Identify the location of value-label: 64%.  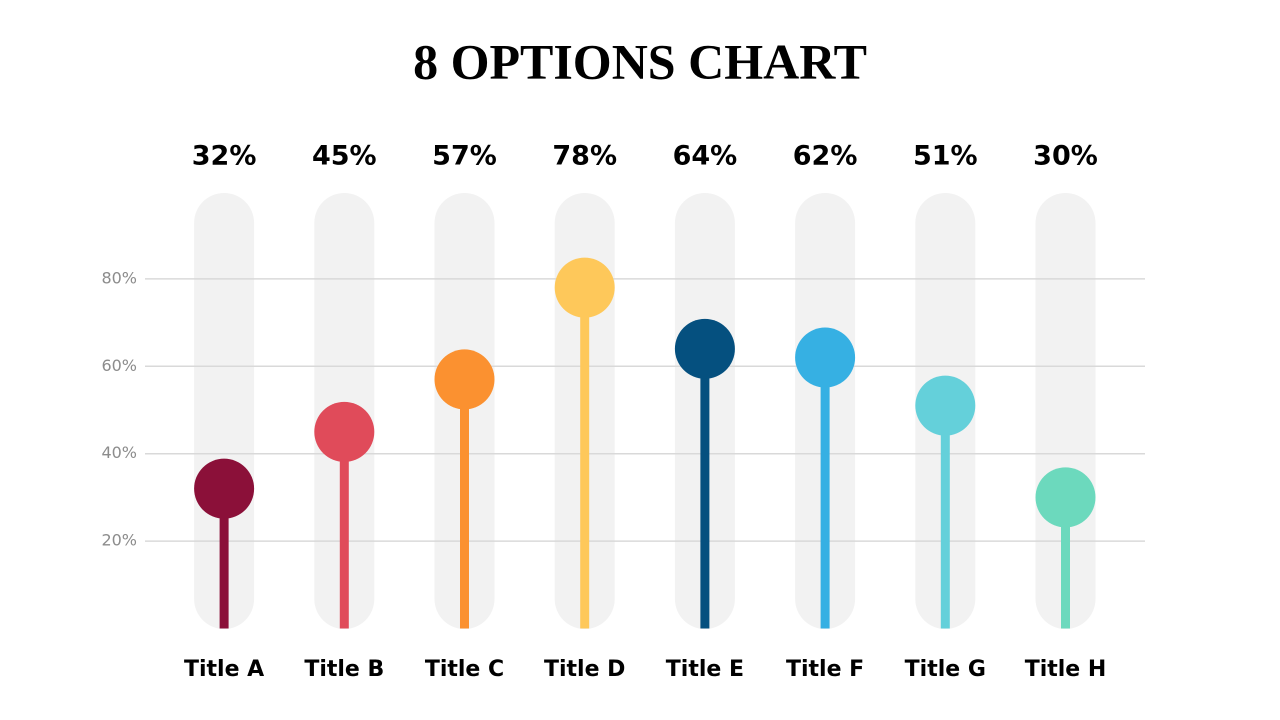
(705, 156).